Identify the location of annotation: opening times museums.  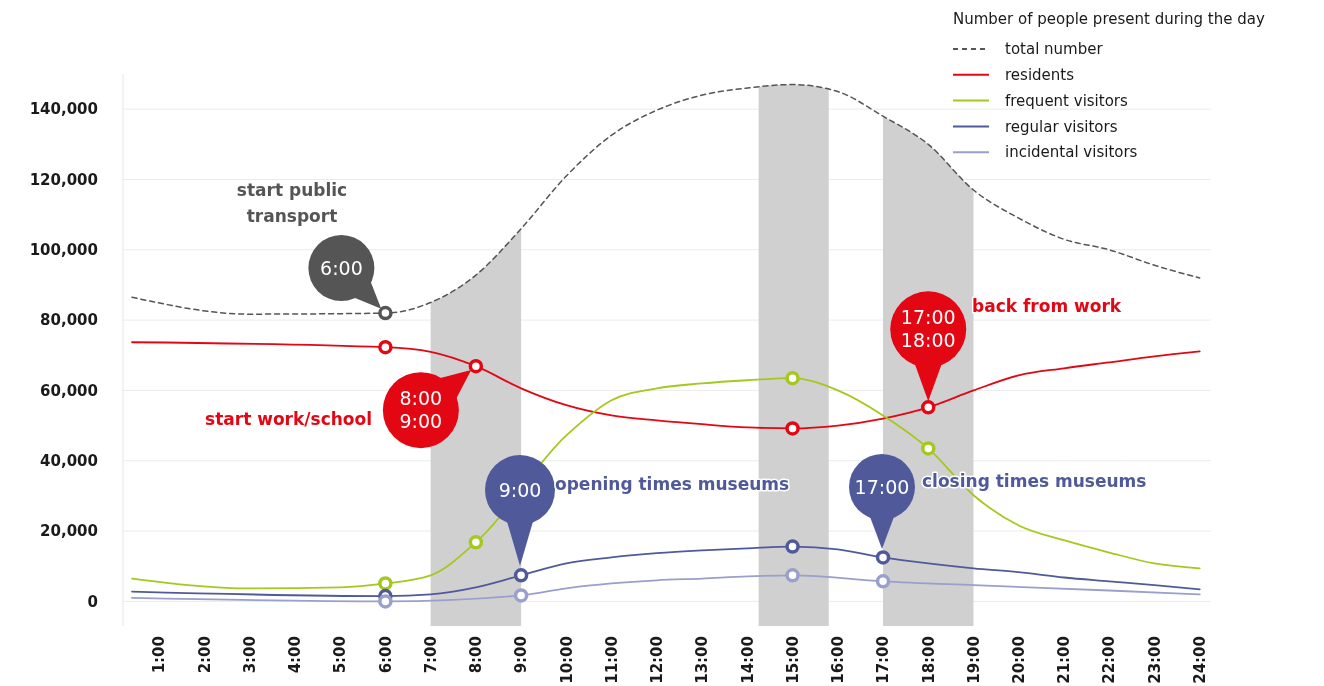
(672, 484).